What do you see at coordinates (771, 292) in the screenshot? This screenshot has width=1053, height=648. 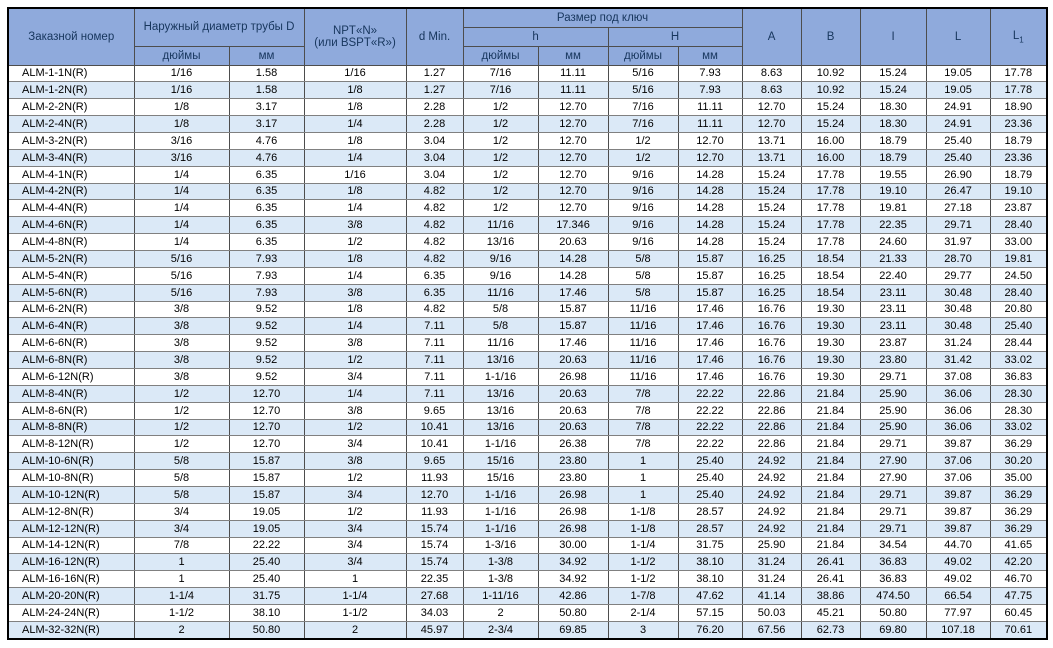 I see `value-cell: 16.25` at bounding box center [771, 292].